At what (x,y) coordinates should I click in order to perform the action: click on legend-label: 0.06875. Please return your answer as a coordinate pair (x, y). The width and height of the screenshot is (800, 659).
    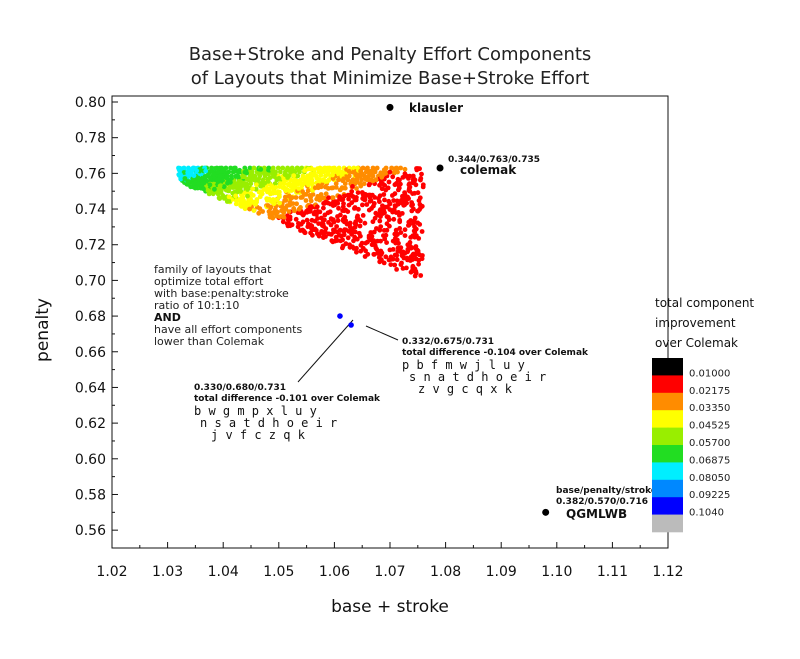
    Looking at the image, I should click on (709, 460).